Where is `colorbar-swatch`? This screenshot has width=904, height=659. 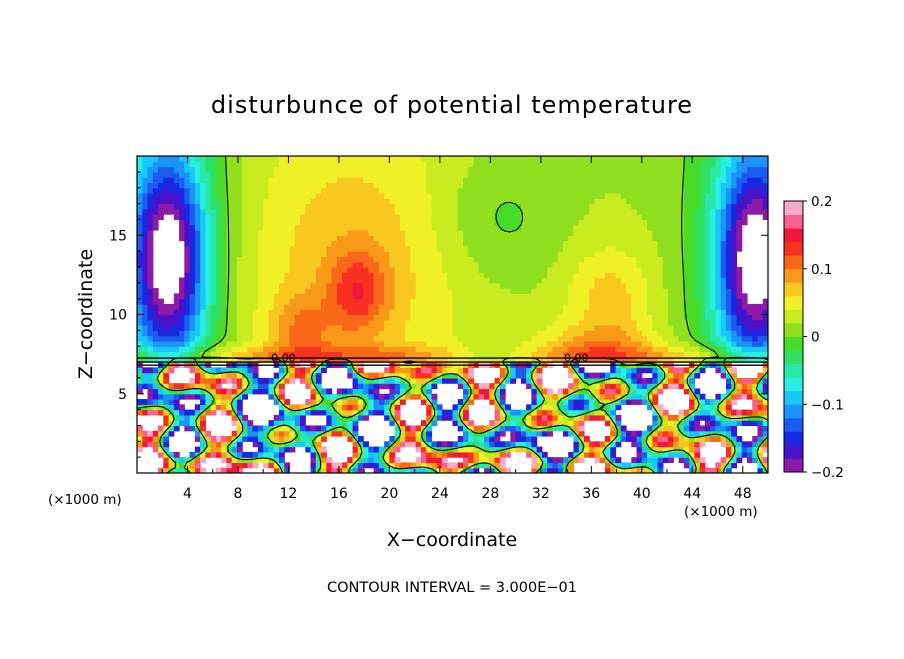 colorbar-swatch is located at coordinates (793, 316).